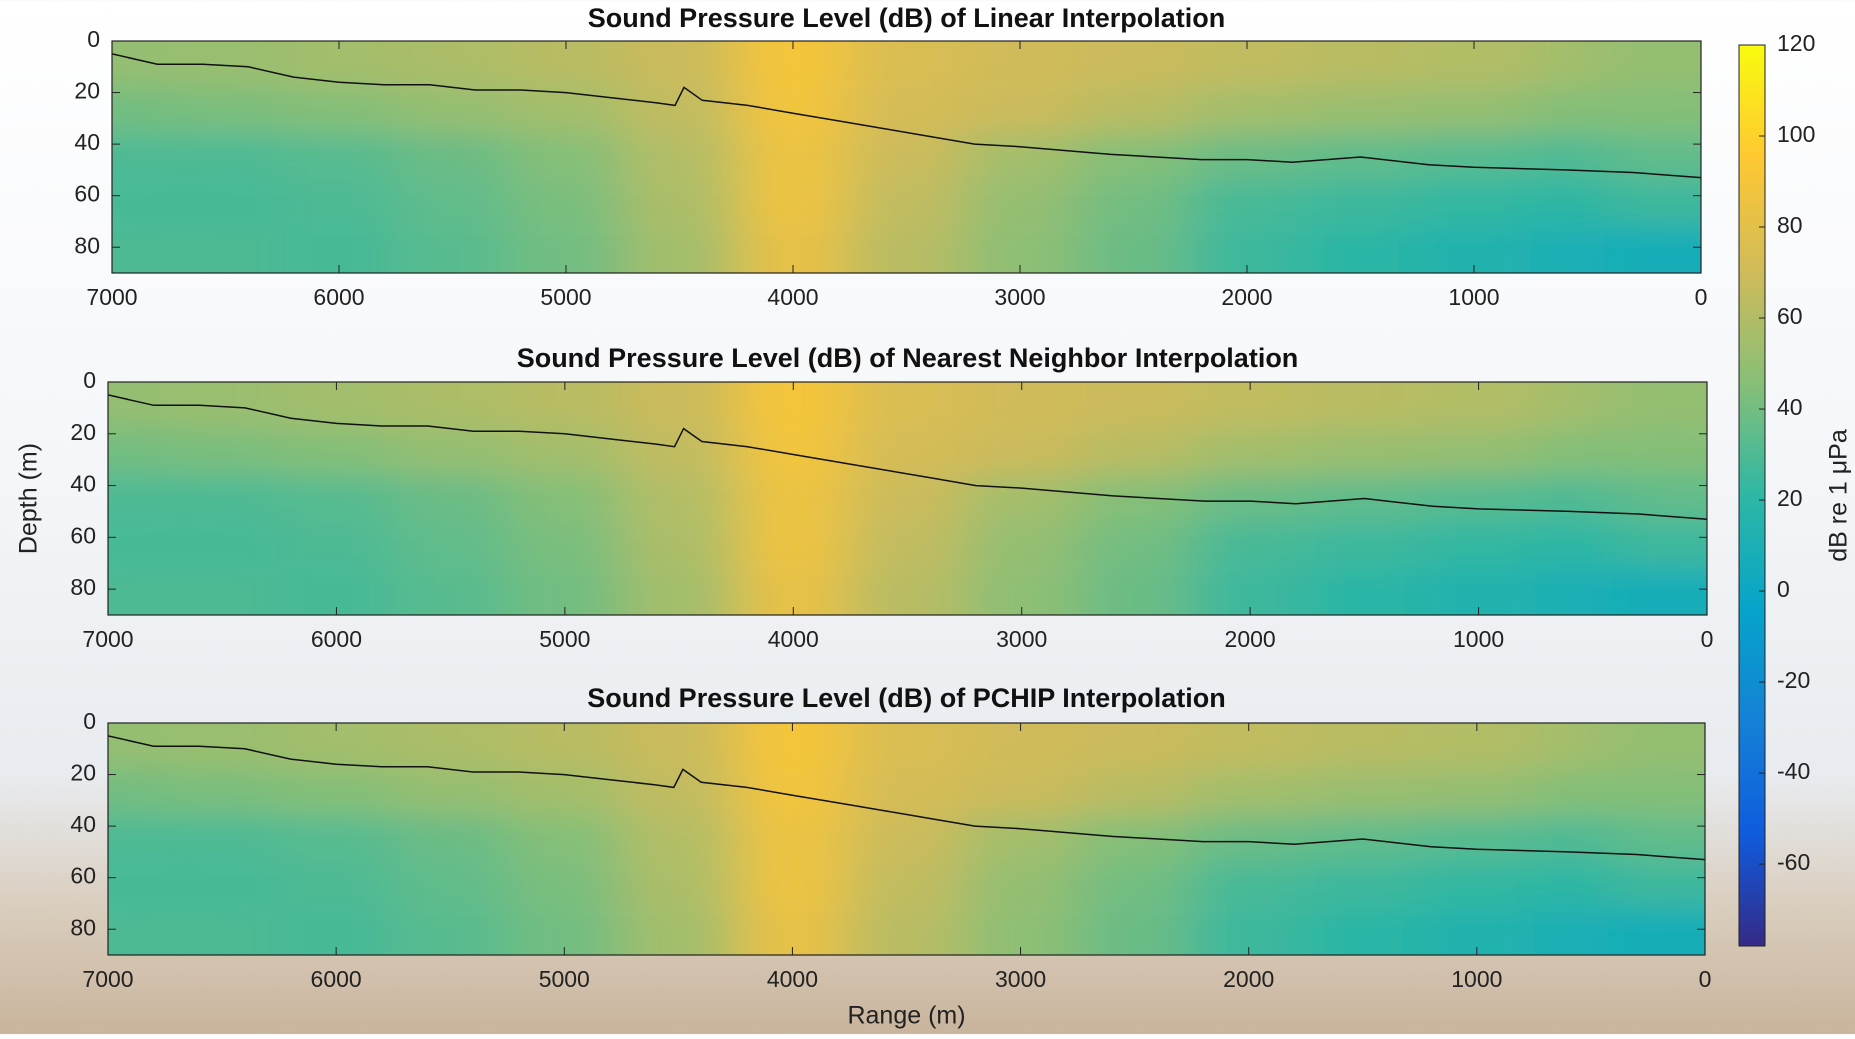 The height and width of the screenshot is (1039, 1855). I want to click on colorbar-tick-label: 40, so click(1790, 407).